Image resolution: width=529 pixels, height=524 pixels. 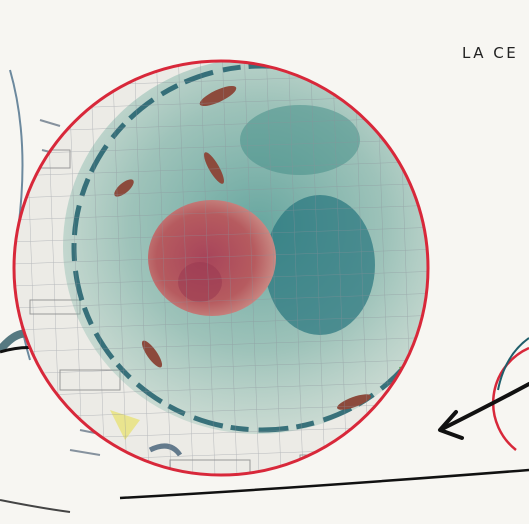 I want to click on secondary-circle, so click(x=510, y=394).